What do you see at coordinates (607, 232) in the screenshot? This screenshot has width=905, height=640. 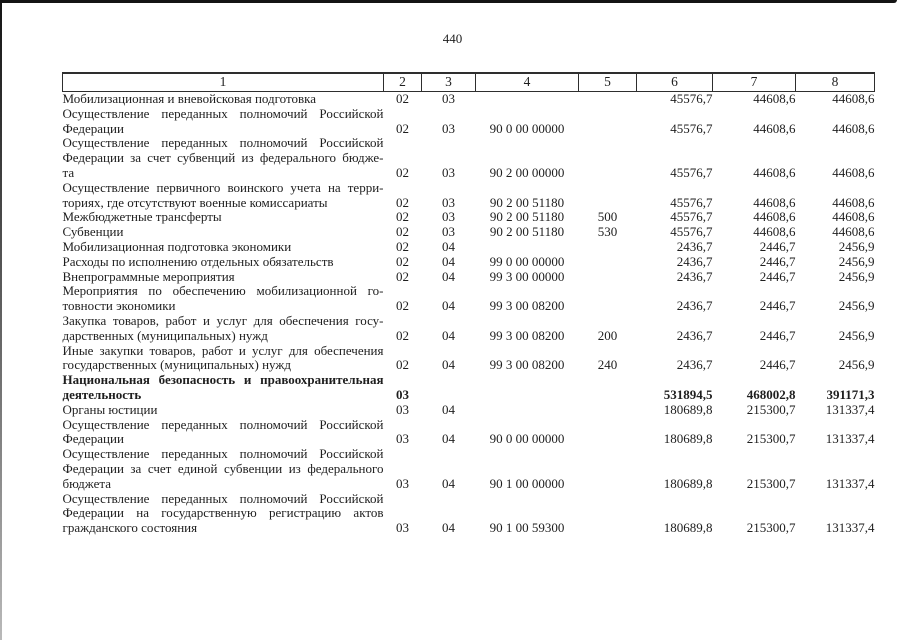 I see `expense-type-cell: 530` at bounding box center [607, 232].